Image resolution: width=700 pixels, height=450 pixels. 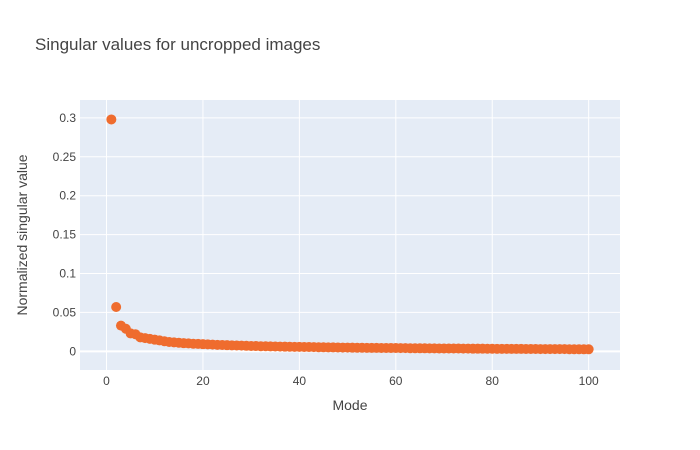 What do you see at coordinates (22, 234) in the screenshot?
I see `y-axis-title: Normalized singular value` at bounding box center [22, 234].